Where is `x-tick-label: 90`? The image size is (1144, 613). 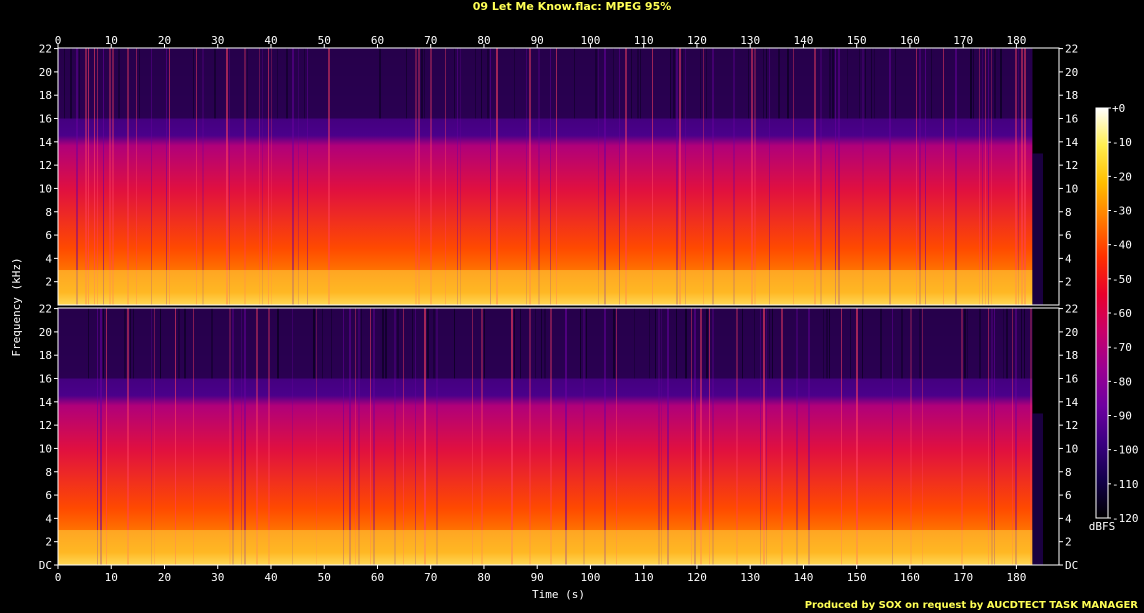
x-tick-label: 90 is located at coordinates (537, 40).